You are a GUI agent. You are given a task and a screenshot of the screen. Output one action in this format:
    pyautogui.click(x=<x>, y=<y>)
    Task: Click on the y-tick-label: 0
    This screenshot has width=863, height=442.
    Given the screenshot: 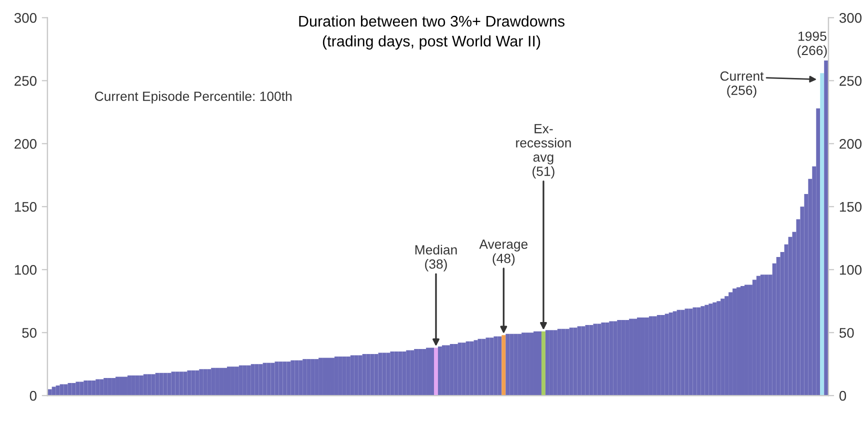 What is the action you would take?
    pyautogui.click(x=33, y=395)
    